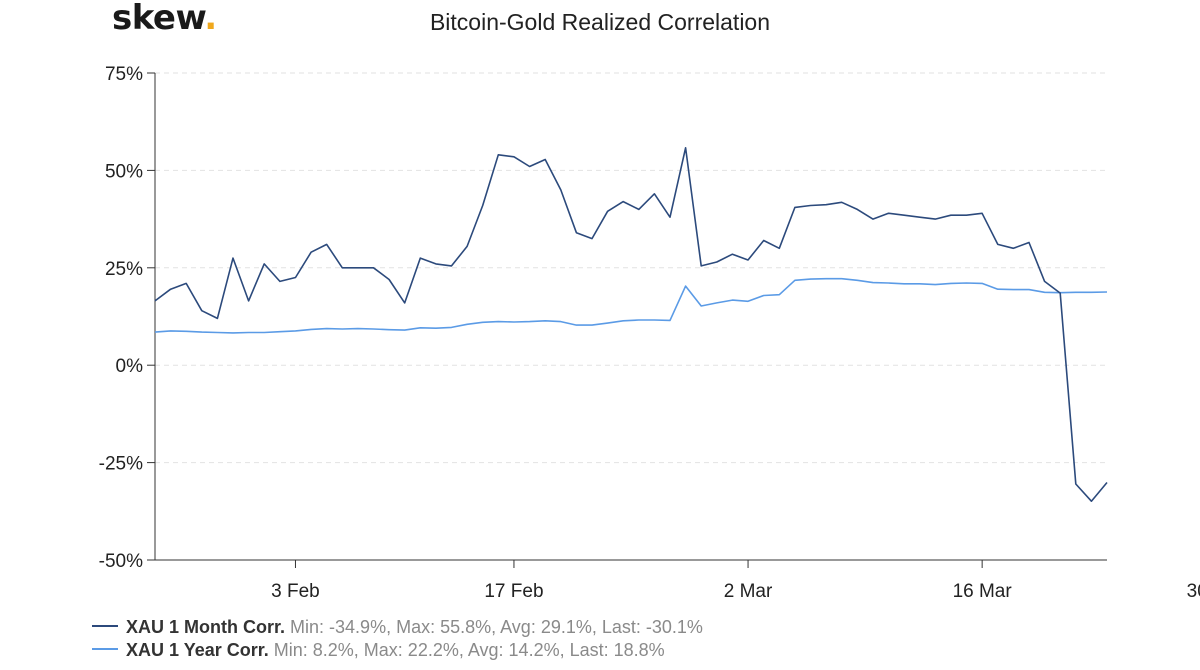 The image size is (1200, 670). What do you see at coordinates (513, 591) in the screenshot?
I see `x-tick-label: 17 Feb` at bounding box center [513, 591].